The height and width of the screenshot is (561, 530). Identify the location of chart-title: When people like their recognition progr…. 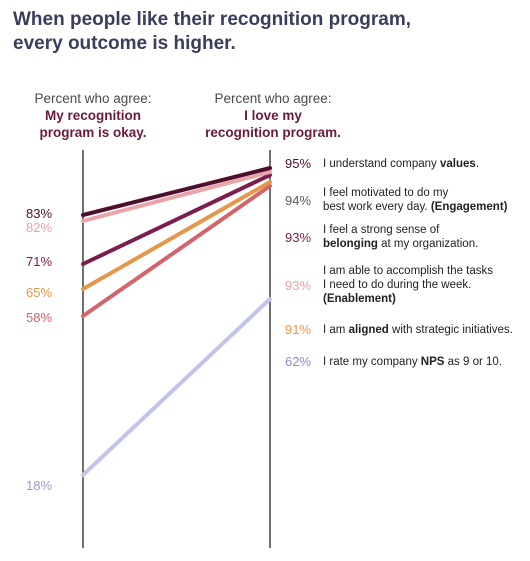
(263, 32).